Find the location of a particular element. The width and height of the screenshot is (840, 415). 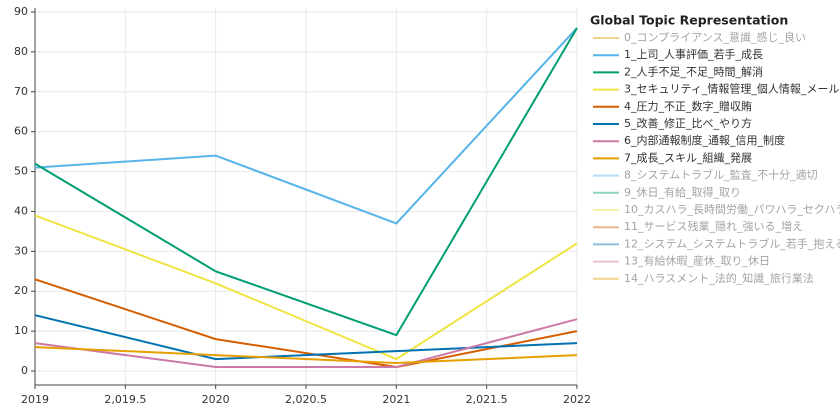

x-tick-label: 2022 is located at coordinates (577, 399).